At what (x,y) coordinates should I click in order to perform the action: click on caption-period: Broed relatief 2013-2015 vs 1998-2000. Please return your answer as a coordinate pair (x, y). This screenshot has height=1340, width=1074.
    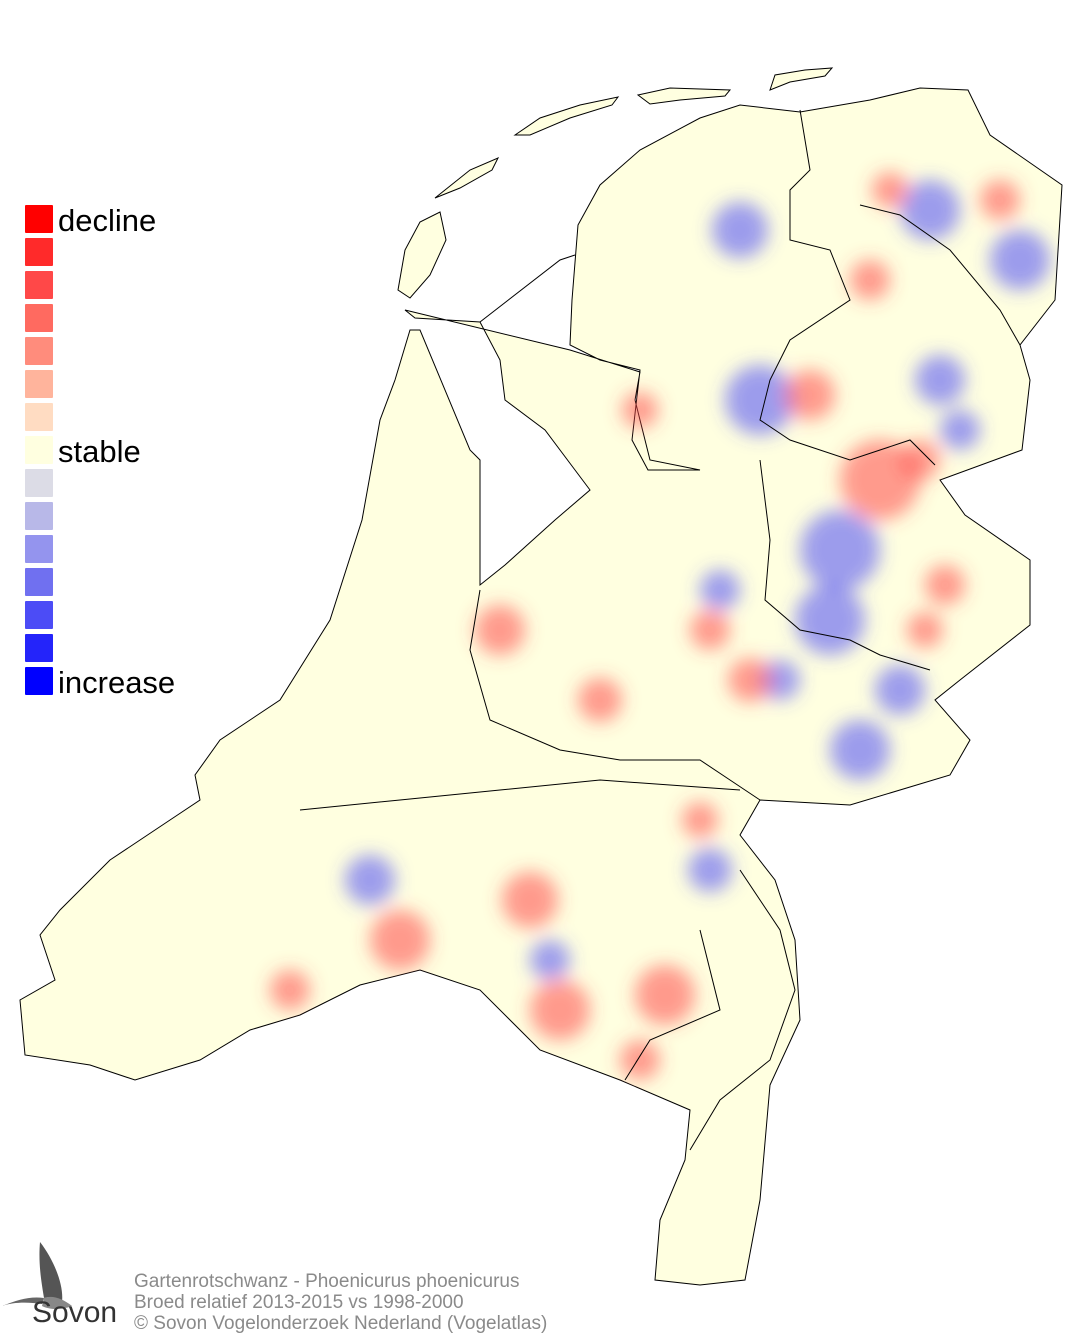
    Looking at the image, I should click on (299, 1302).